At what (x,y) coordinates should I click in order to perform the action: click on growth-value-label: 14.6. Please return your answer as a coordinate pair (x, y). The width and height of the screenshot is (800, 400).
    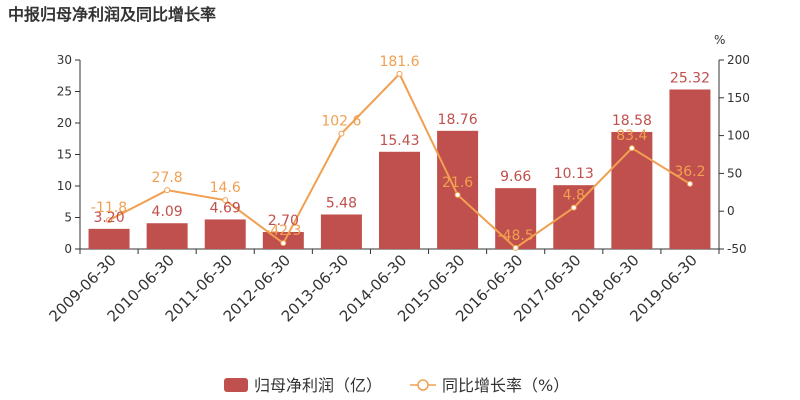
    Looking at the image, I should click on (225, 188).